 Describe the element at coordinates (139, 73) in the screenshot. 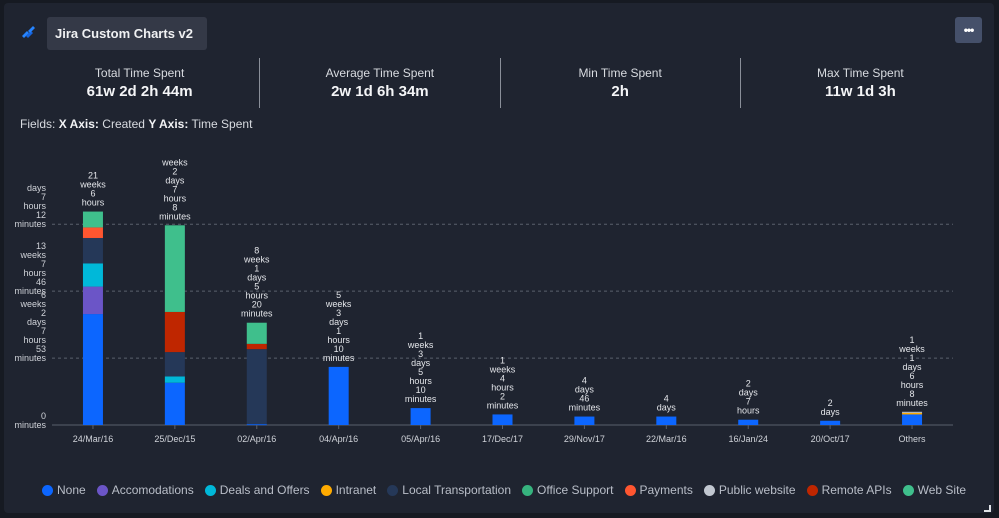

I see `stat-label: Total Time Spent` at that location.